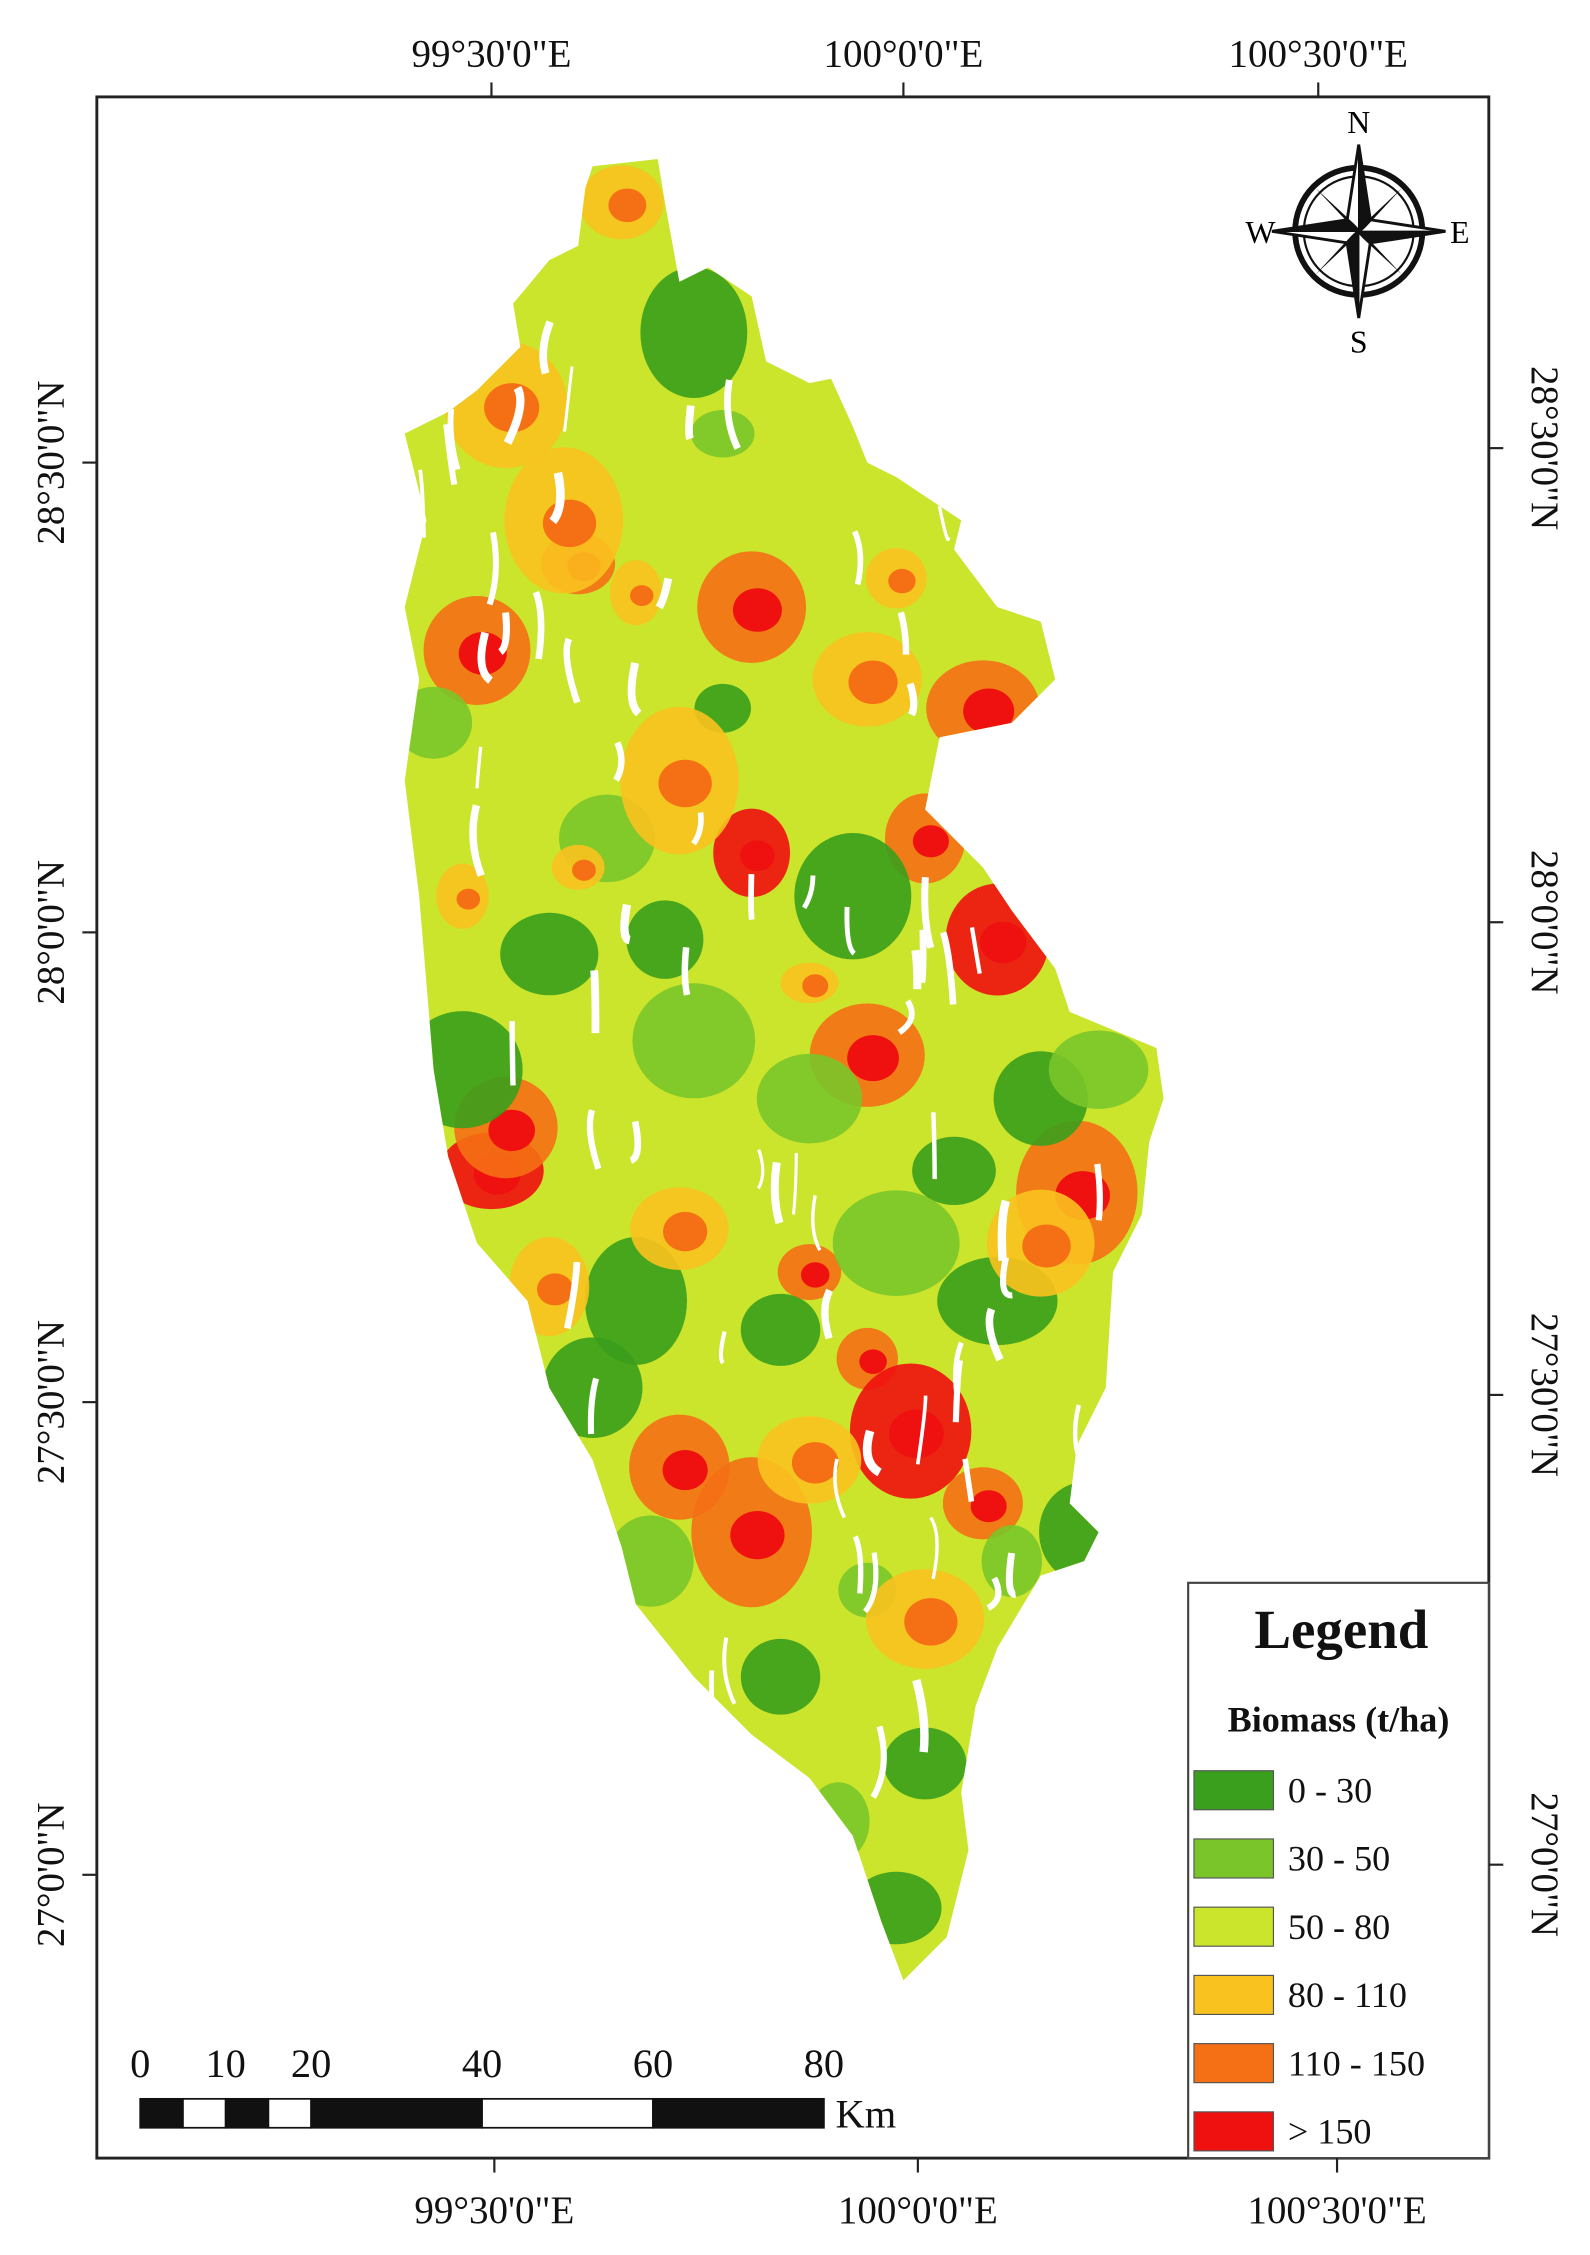 Image resolution: width=1590 pixels, height=2255 pixels. I want to click on legend-label: 0 - 30, so click(1330, 1791).